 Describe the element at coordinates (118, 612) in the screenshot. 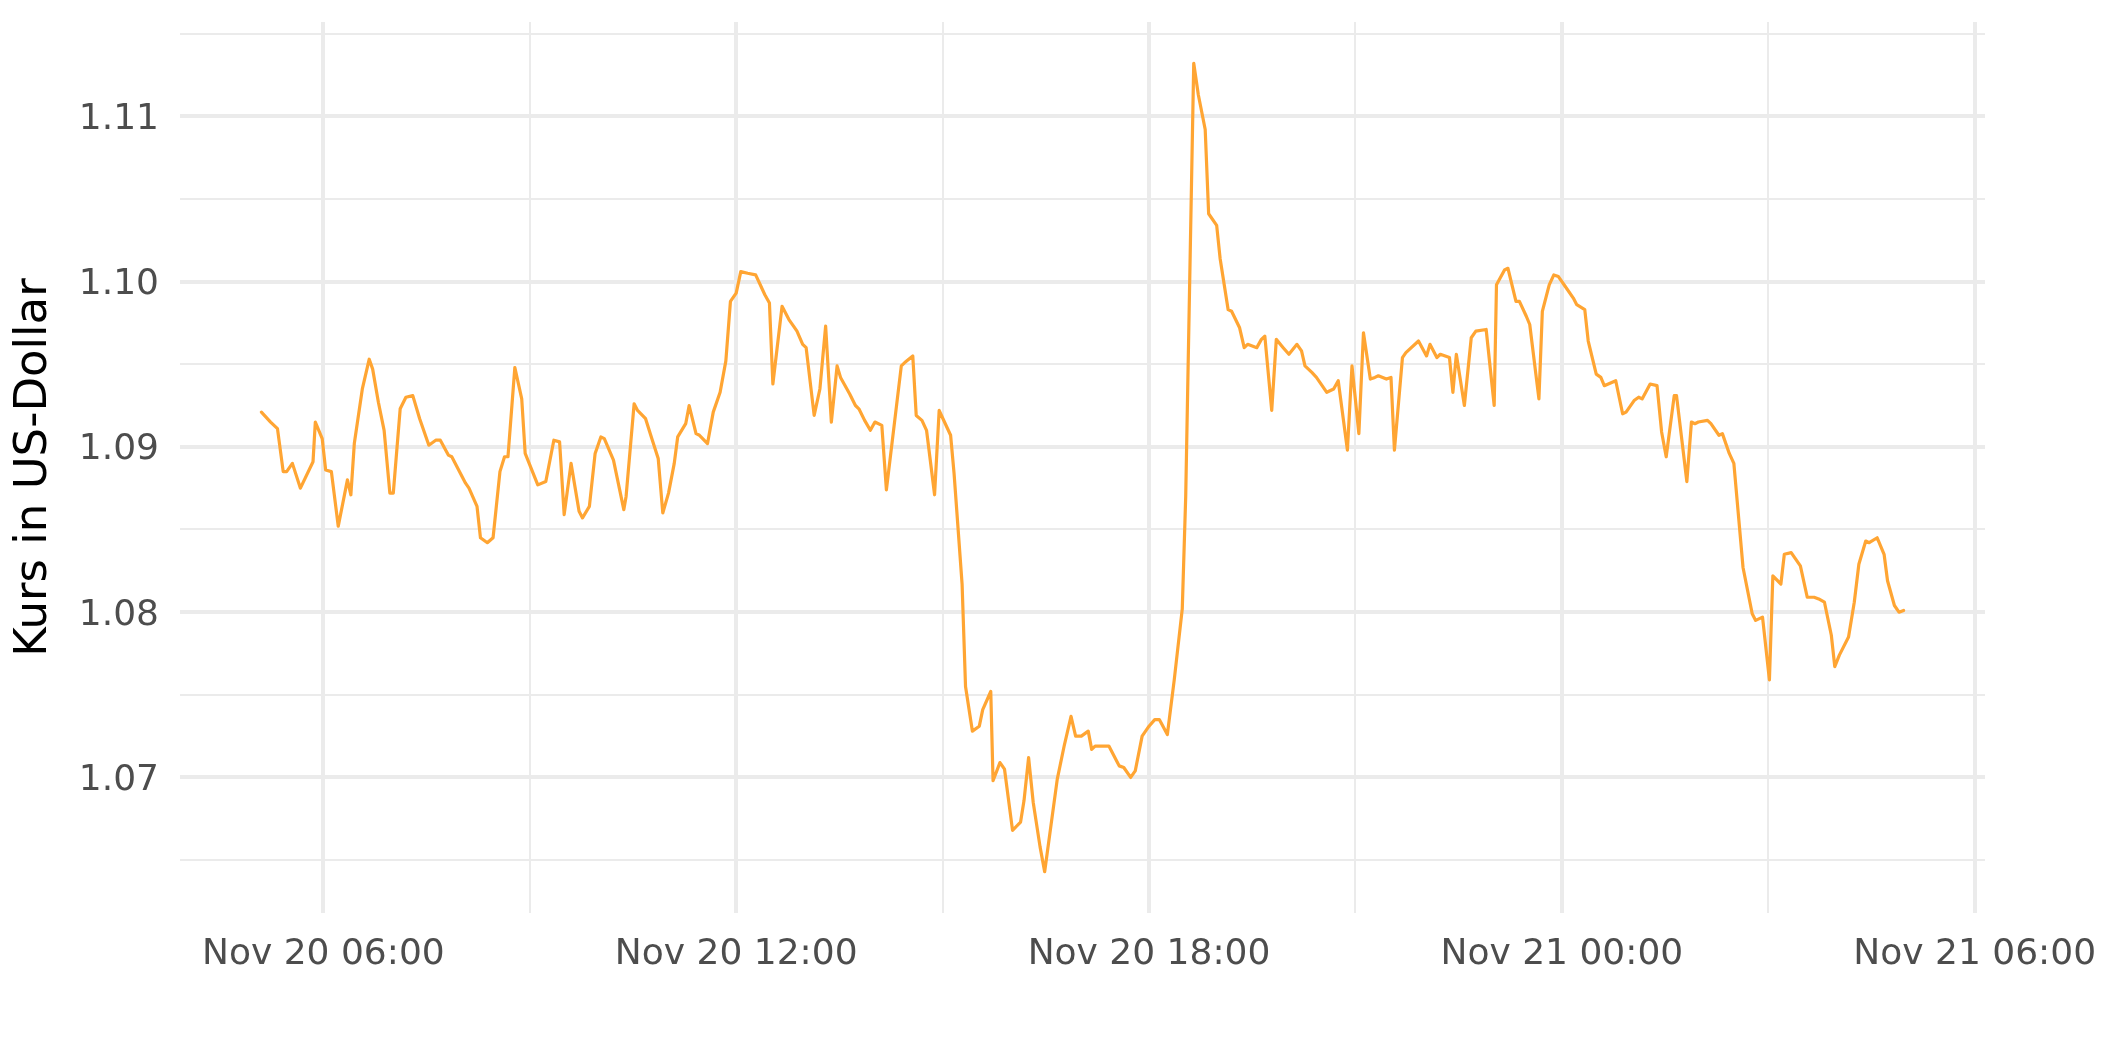

I see `y-tick-label: 1.08` at that location.